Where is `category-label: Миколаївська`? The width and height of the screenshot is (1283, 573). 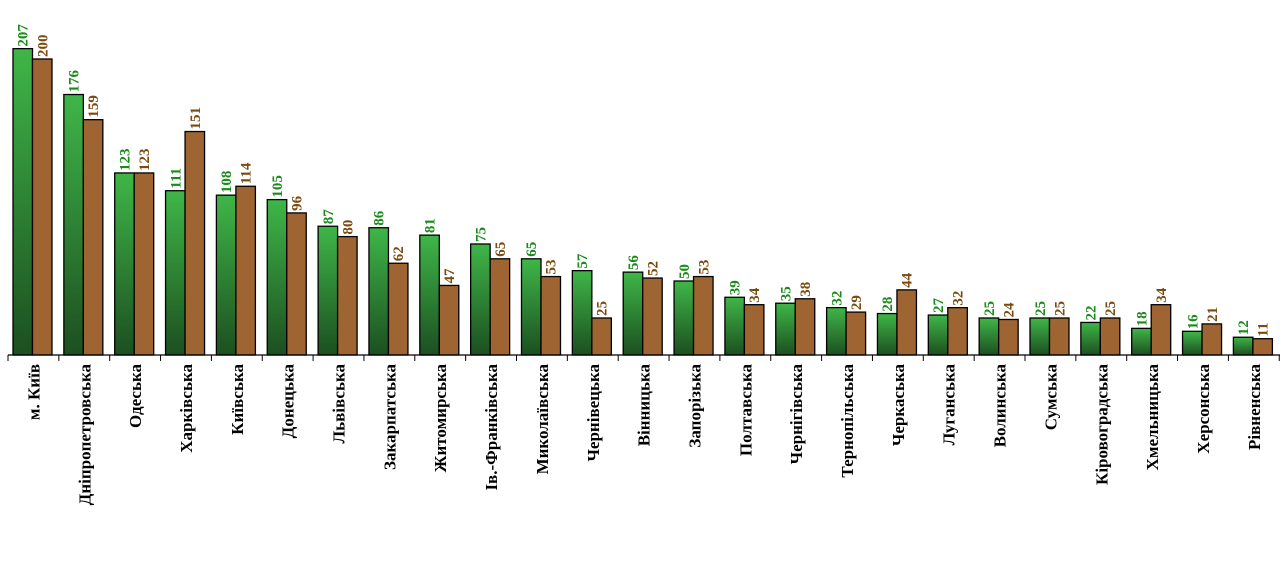
category-label: Миколаївська is located at coordinates (542, 419).